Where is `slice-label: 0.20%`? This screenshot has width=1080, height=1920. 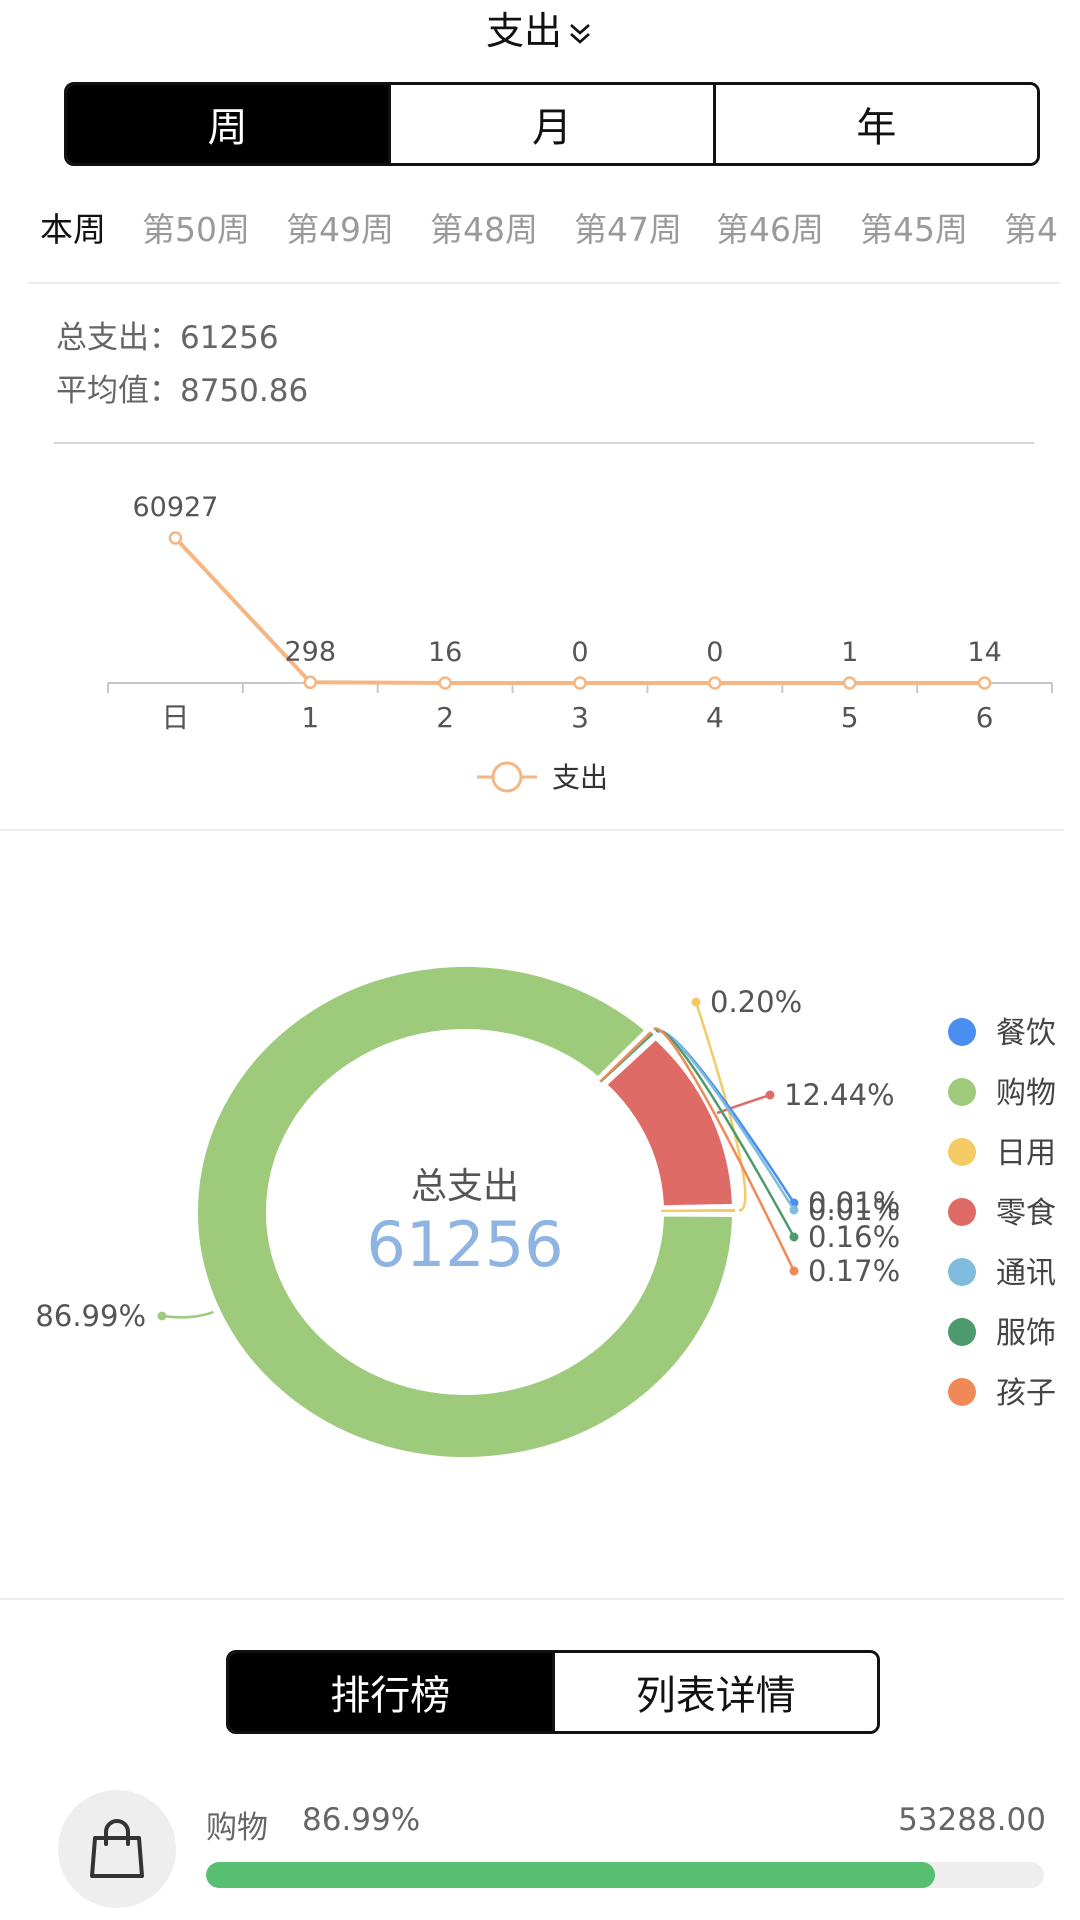
slice-label: 0.20% is located at coordinates (756, 1002).